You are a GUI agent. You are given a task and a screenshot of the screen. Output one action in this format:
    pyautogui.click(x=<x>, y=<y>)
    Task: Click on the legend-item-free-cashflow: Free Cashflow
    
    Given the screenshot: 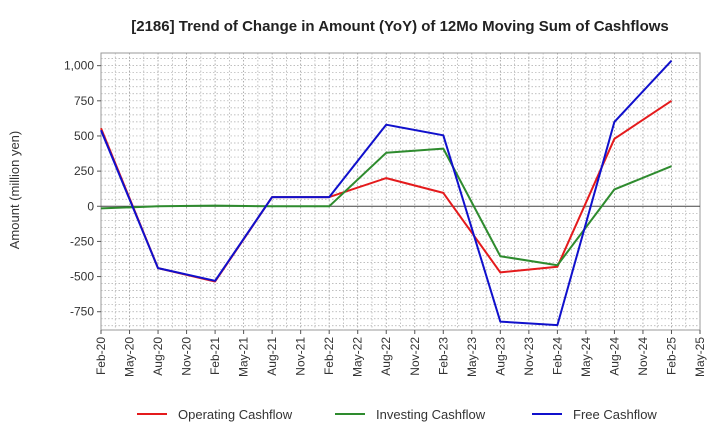 What is the action you would take?
    pyautogui.click(x=594, y=414)
    